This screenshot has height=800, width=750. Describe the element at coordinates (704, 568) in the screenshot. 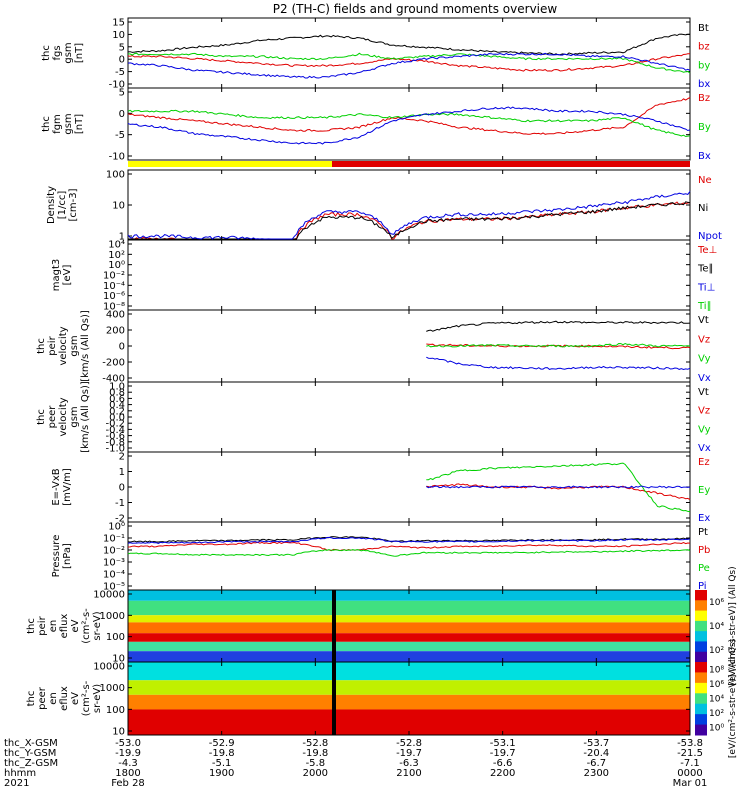

I see `legend-Pe: Pe` at that location.